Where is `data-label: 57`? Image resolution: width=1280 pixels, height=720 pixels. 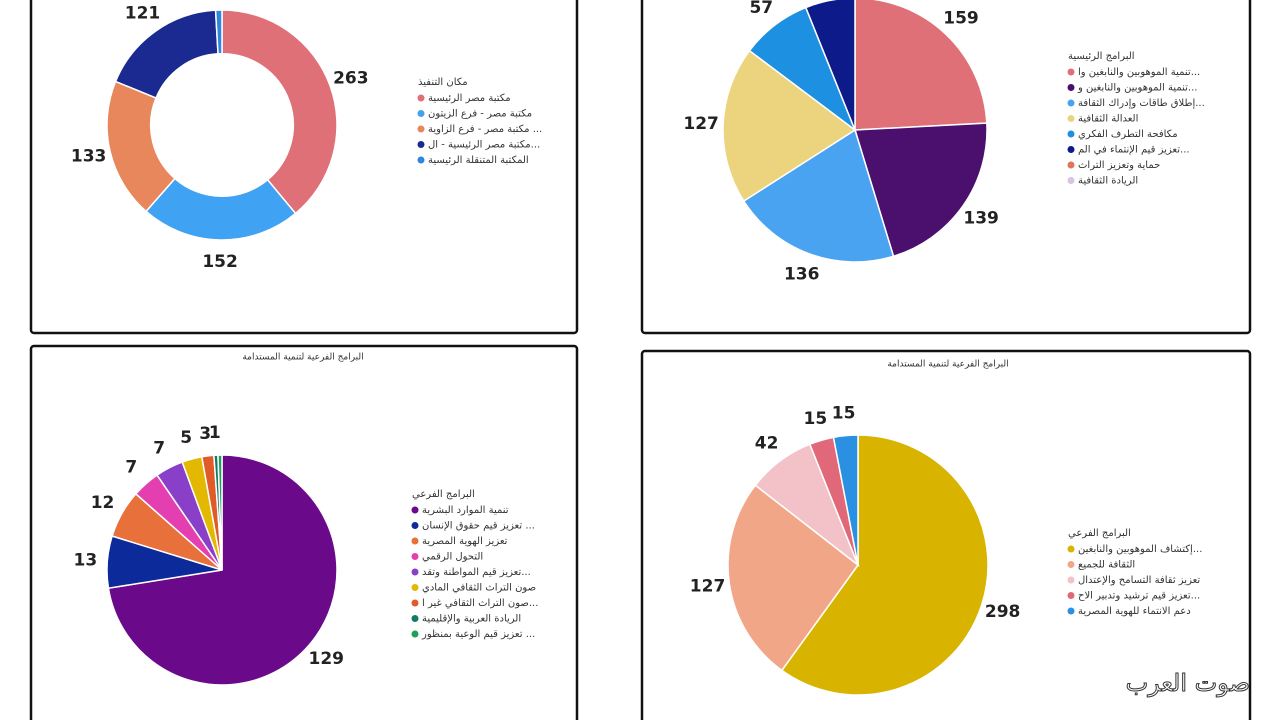
data-label: 57 is located at coordinates (761, 9).